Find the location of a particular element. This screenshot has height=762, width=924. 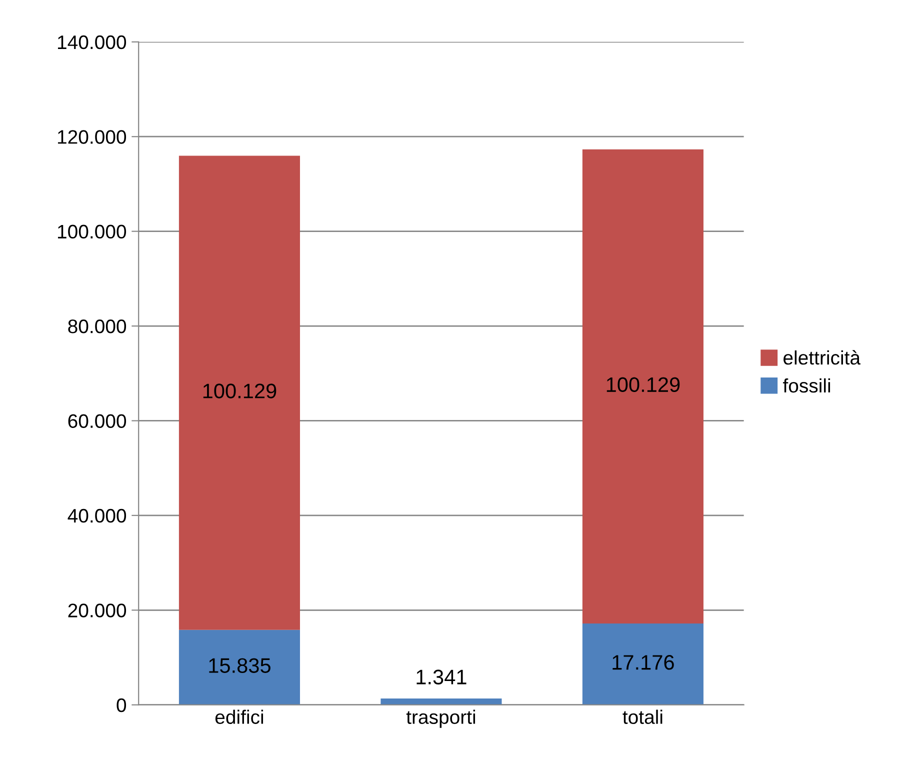

legend-label: fossili is located at coordinates (806, 385).